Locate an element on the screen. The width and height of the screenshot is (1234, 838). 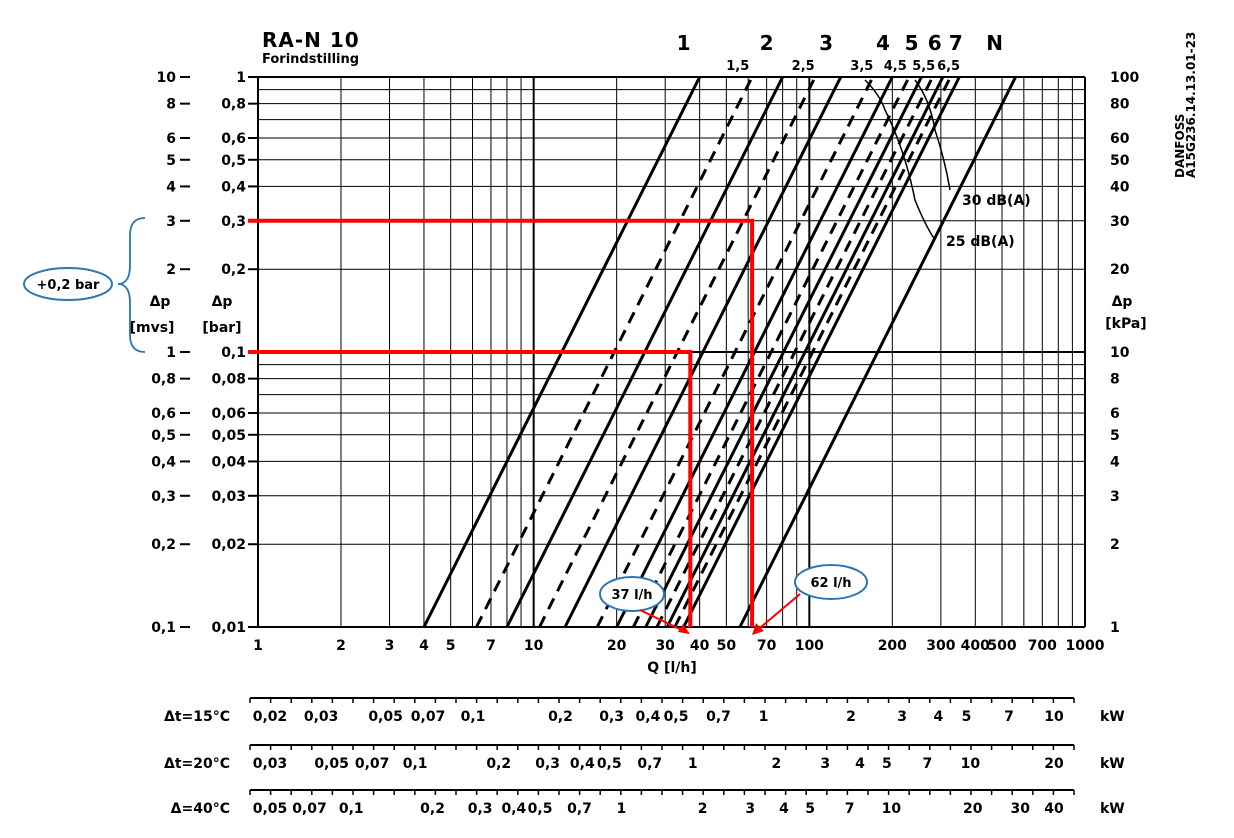
y-tick-bar: 0,1 is located at coordinates (233, 353).